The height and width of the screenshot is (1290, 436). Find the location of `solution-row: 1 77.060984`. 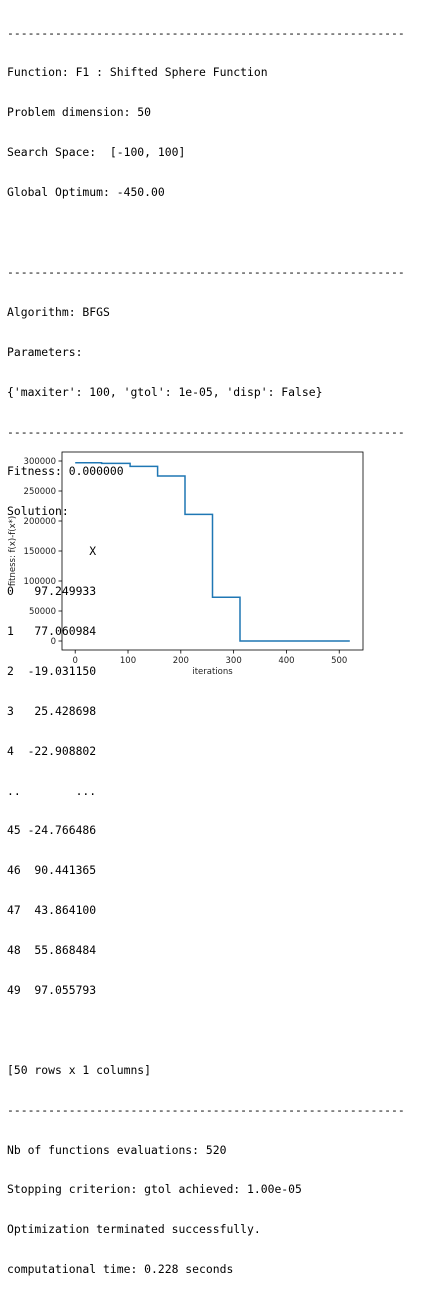

solution-row: 1 77.060984 is located at coordinates (52, 630).